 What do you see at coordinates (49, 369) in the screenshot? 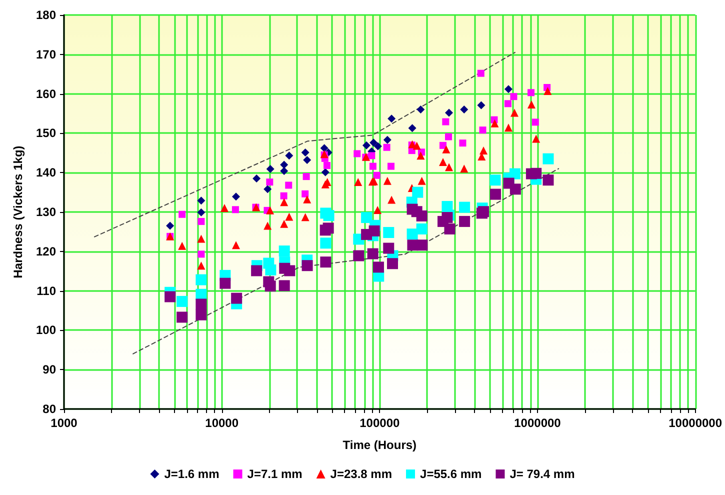
I see `y-tick-label: 90` at bounding box center [49, 369].